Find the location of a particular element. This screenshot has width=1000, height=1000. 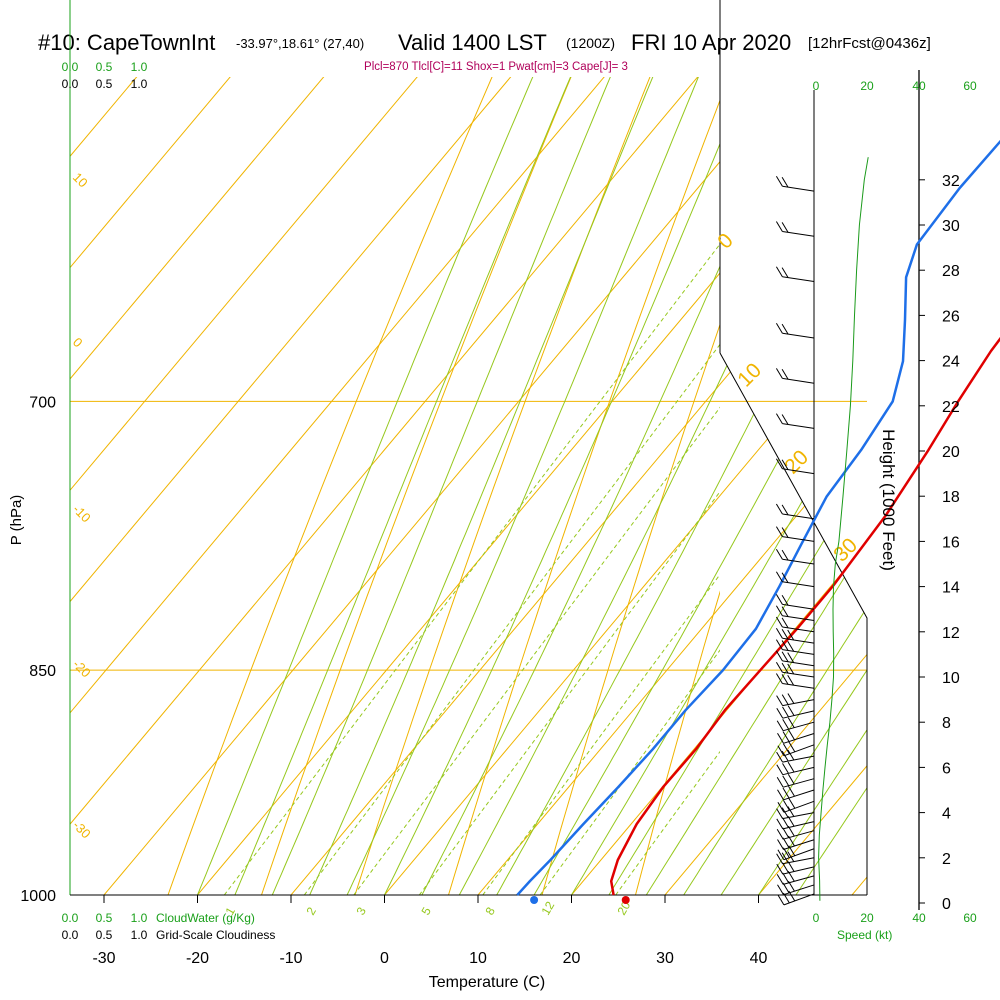

height-tick-label: 18 is located at coordinates (951, 497).